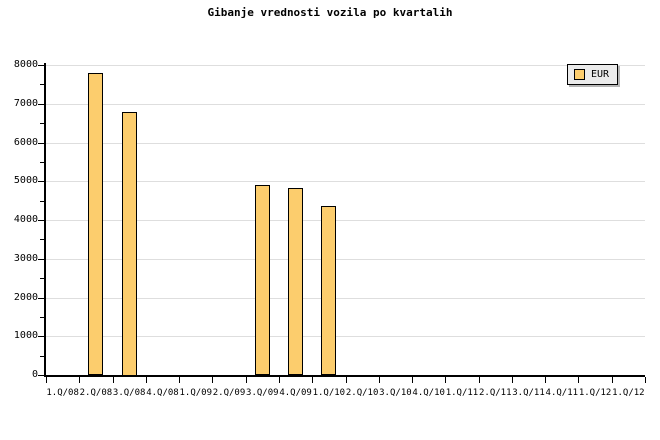 This screenshot has height=440, width=660. What do you see at coordinates (428, 393) in the screenshot?
I see `x-axis-tick-label: 4.Q/10` at bounding box center [428, 393].